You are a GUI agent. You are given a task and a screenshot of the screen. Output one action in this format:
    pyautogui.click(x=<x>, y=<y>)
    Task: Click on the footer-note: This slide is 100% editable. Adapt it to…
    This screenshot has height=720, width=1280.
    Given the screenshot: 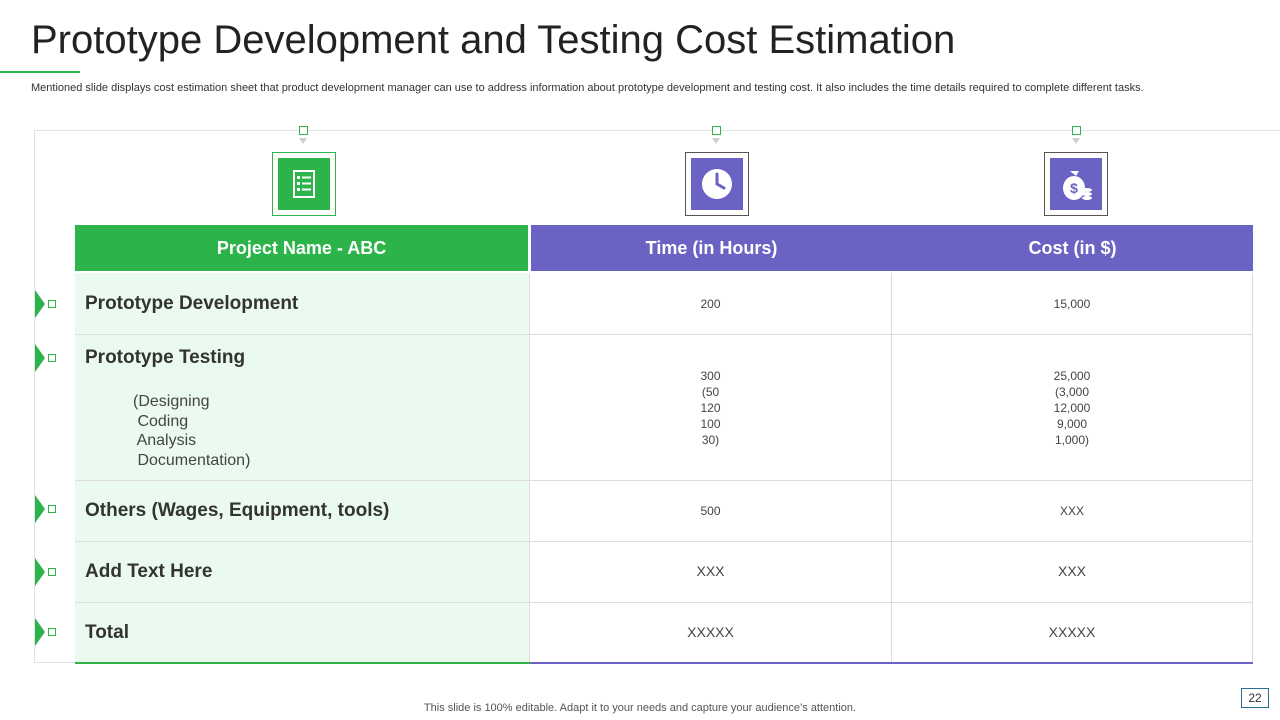 What is the action you would take?
    pyautogui.click(x=640, y=708)
    